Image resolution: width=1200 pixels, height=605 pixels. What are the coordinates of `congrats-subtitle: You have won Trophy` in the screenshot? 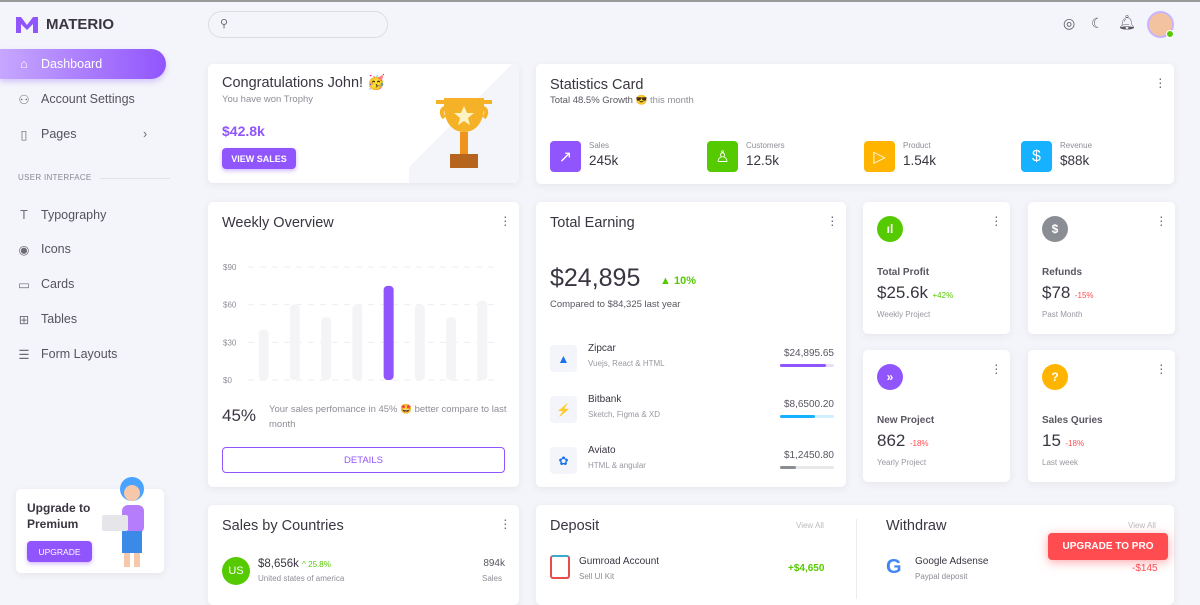 It's located at (268, 99).